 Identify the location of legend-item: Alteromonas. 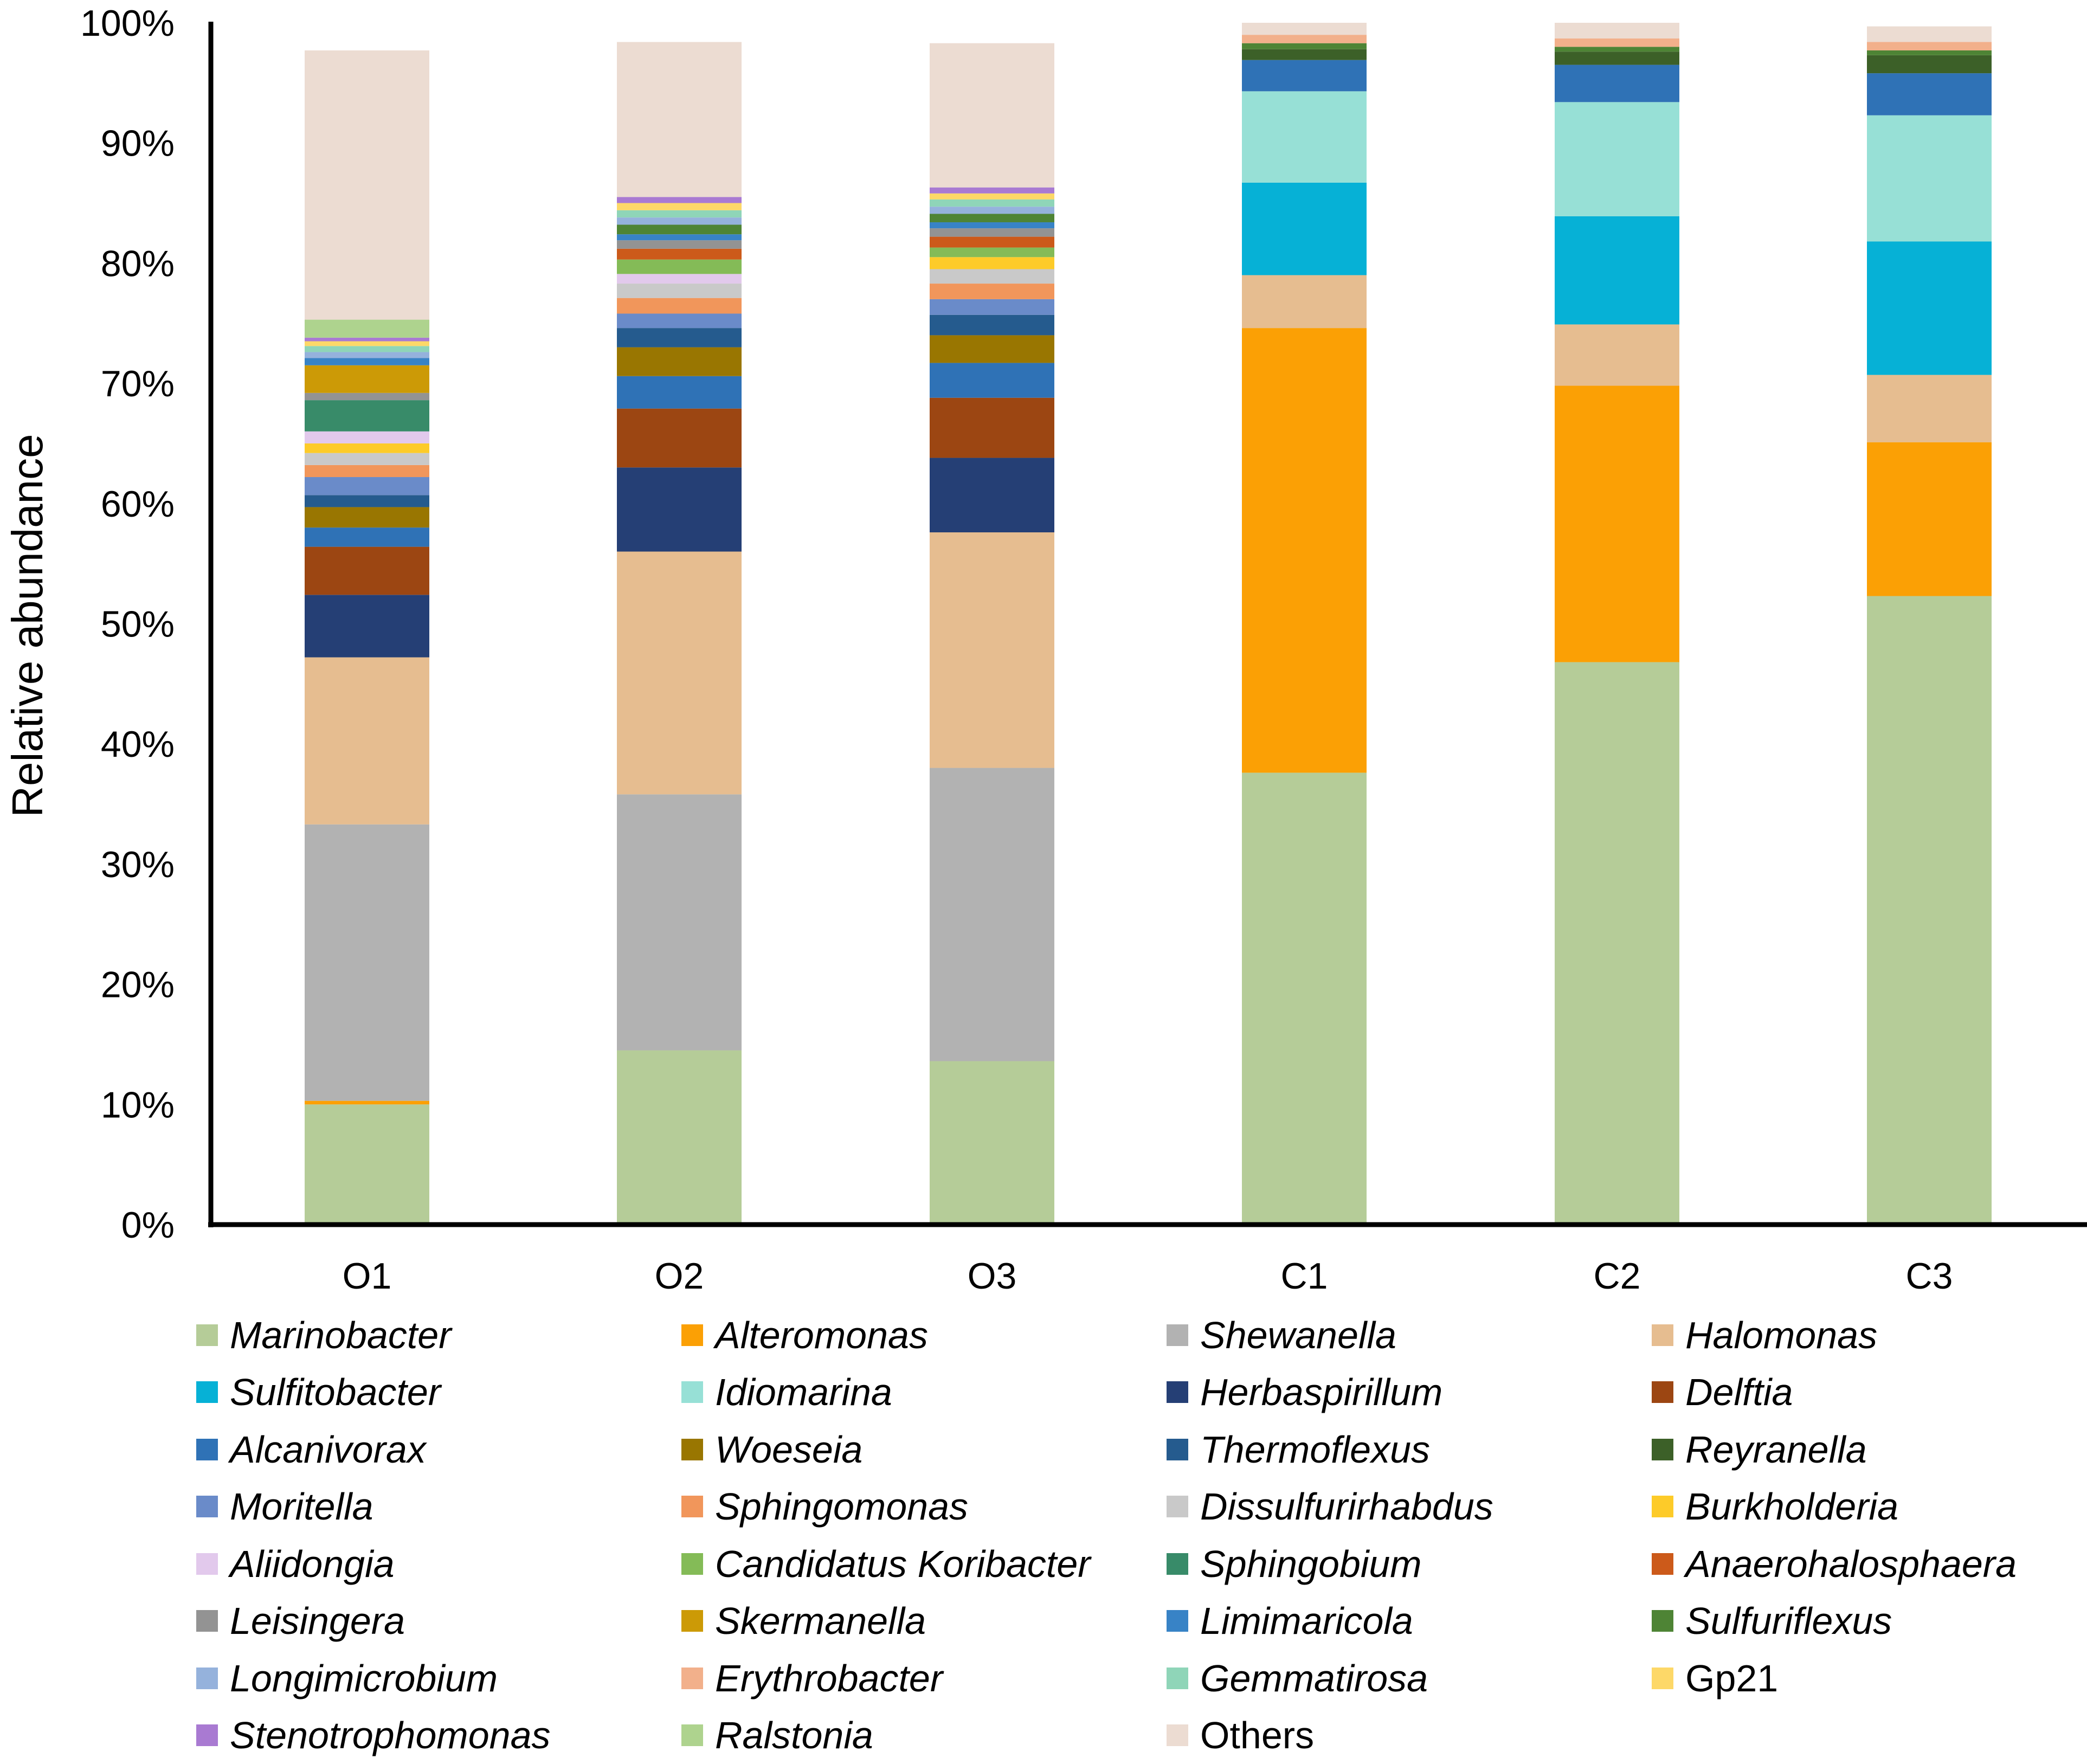
(924, 1335).